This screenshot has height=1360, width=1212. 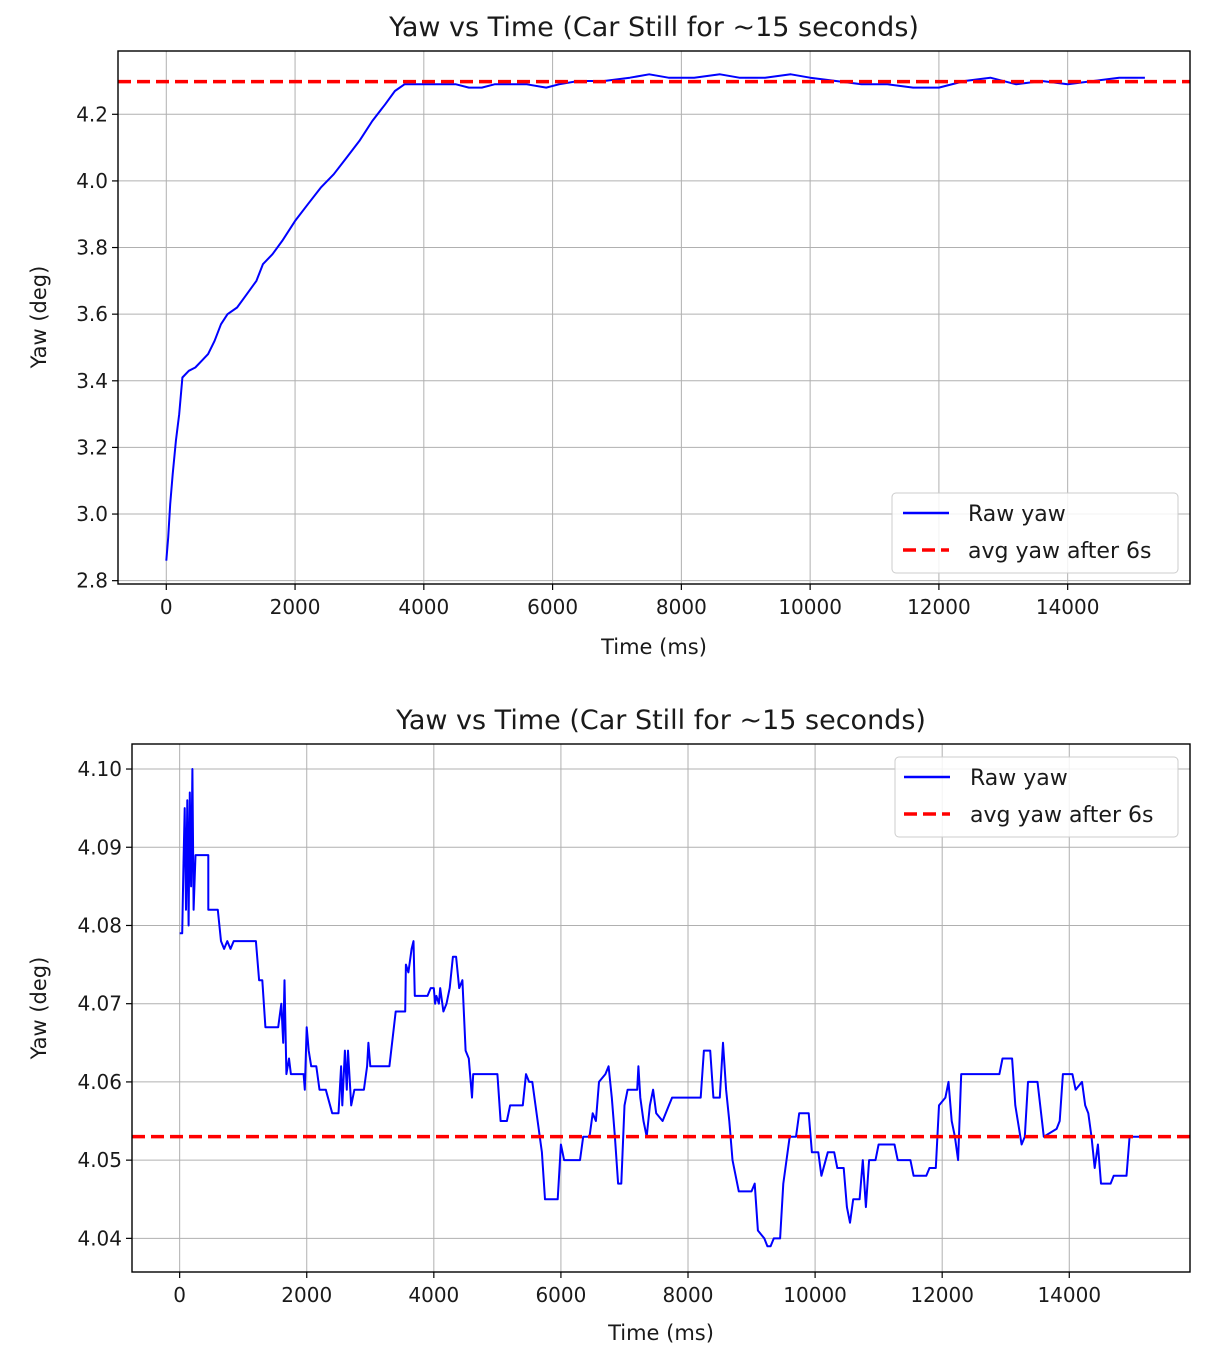 What do you see at coordinates (92, 381) in the screenshot?
I see `chart-1-y-tick-label: 3.4` at bounding box center [92, 381].